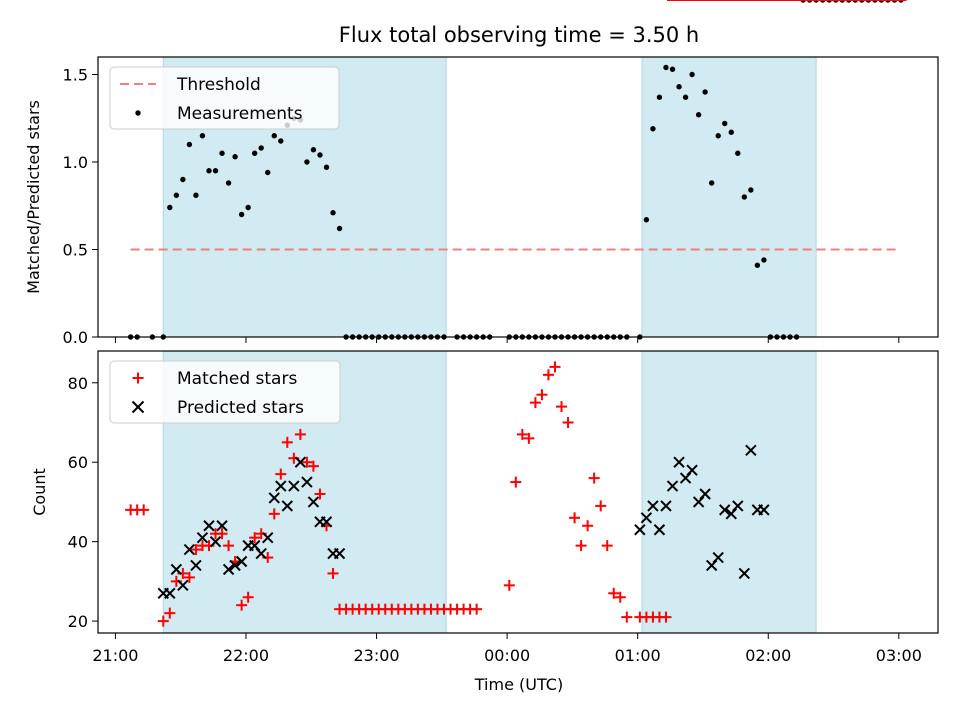 This screenshot has height=720, width=960. I want to click on y-tick-label: 1.5, so click(75, 75).